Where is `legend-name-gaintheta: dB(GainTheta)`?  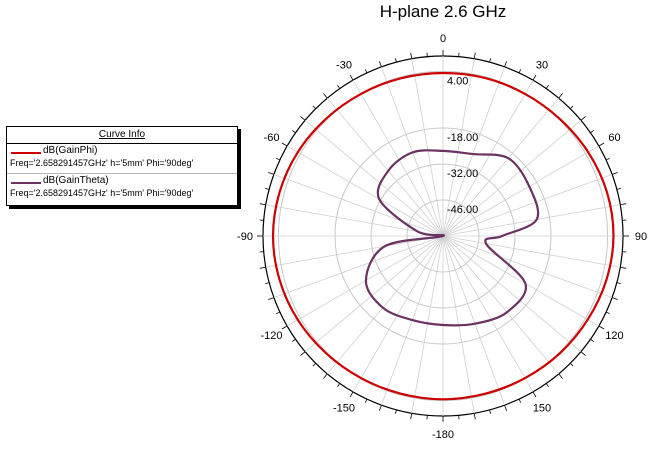
legend-name-gaintheta: dB(GainTheta) is located at coordinates (76, 180).